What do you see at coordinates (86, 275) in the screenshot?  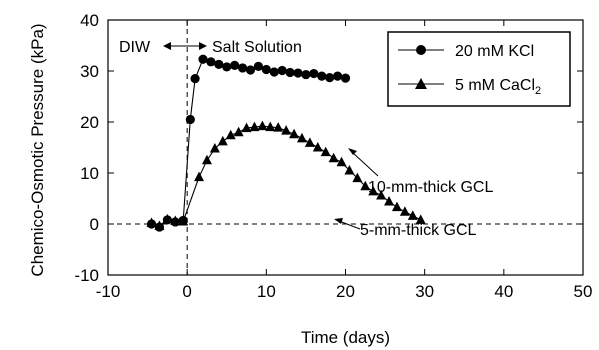 I see `y-tick-label: -10` at bounding box center [86, 275].